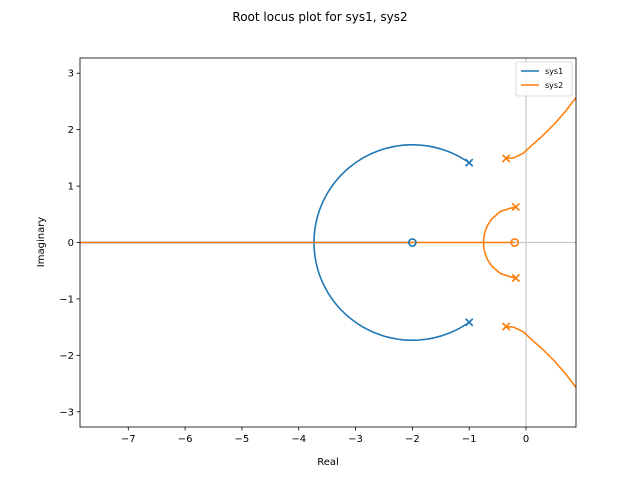 The width and height of the screenshot is (640, 480). What do you see at coordinates (298, 439) in the screenshot?
I see `x-tick-label: −4` at bounding box center [298, 439].